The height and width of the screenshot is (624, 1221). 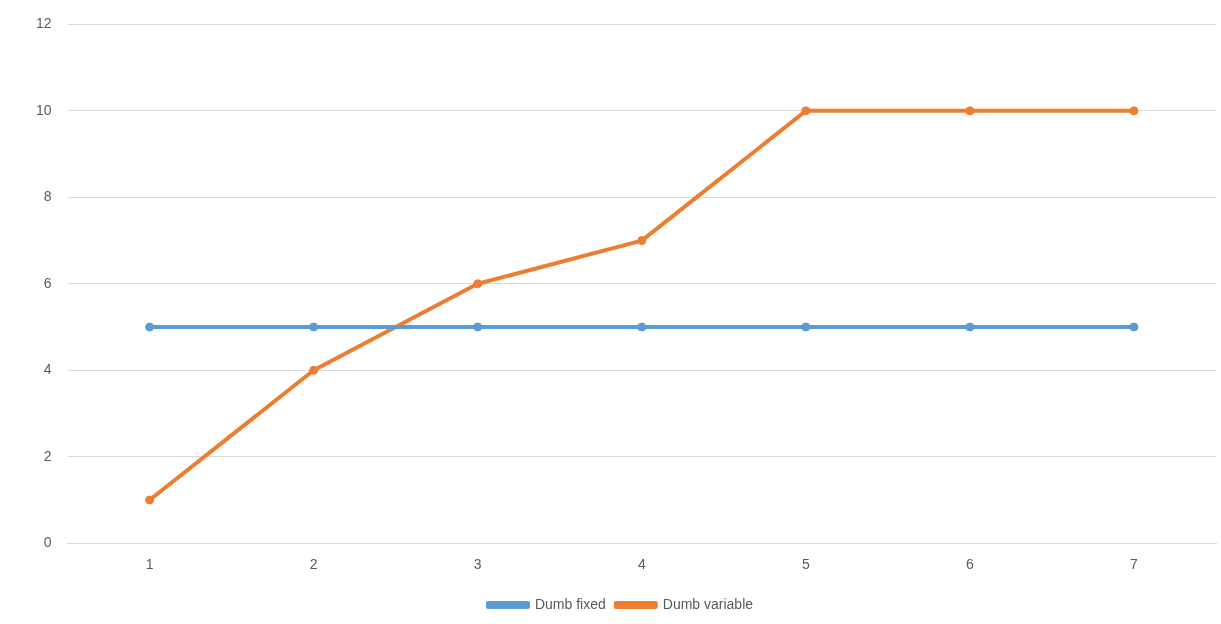 What do you see at coordinates (477, 564) in the screenshot?
I see `x-tick-label: 3` at bounding box center [477, 564].